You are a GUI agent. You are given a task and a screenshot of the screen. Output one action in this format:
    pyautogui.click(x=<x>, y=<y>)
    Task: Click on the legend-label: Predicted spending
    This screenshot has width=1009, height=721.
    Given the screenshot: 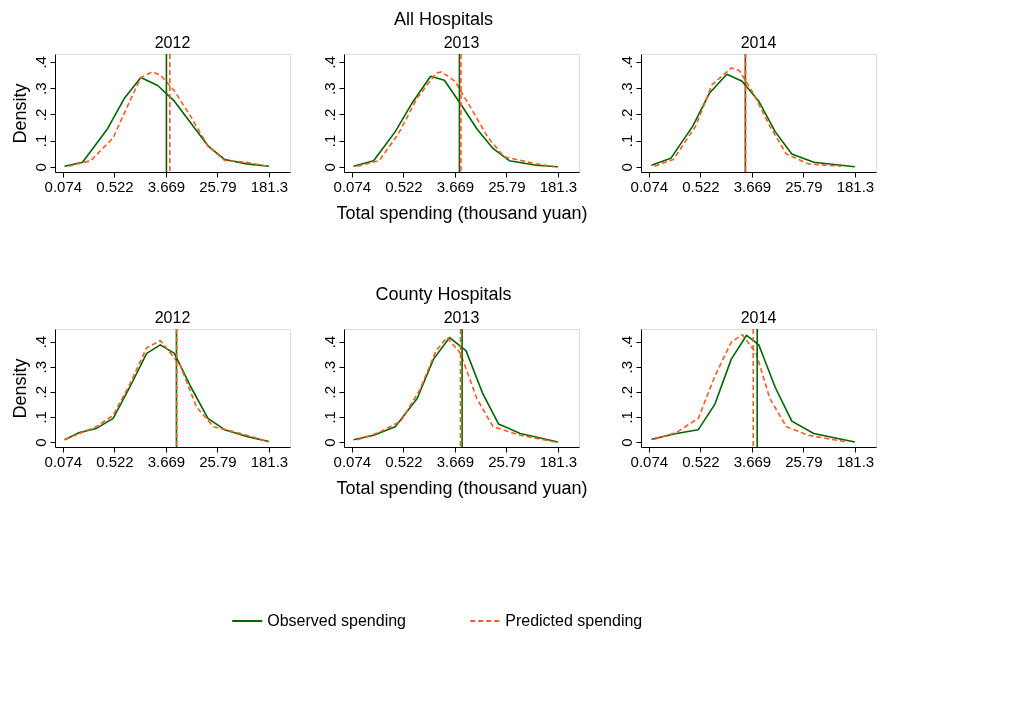 What is the action you would take?
    pyautogui.click(x=574, y=620)
    